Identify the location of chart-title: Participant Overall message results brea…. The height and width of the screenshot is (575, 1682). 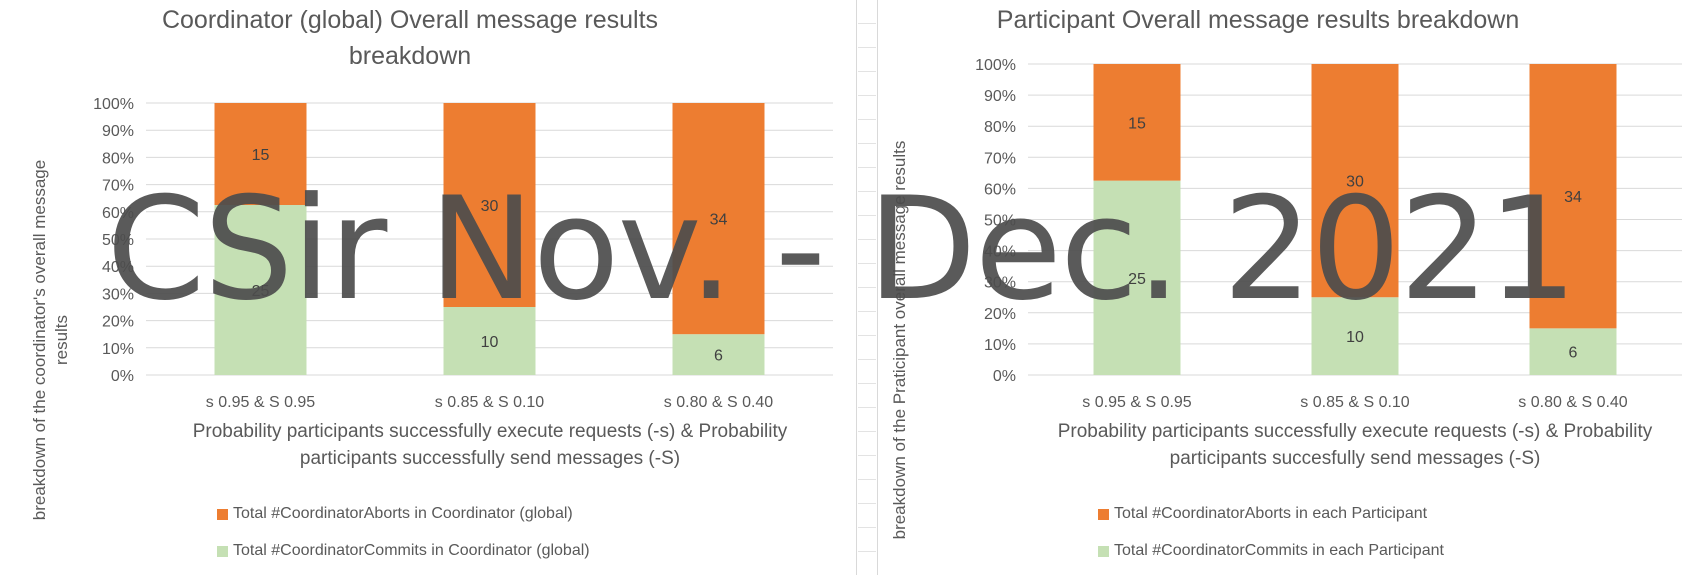
(1258, 20).